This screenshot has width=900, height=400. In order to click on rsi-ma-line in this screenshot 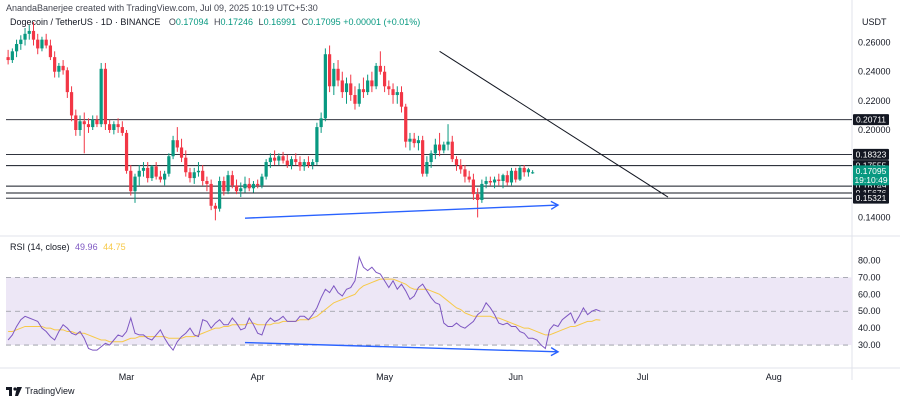, I will do `click(304, 310)`.